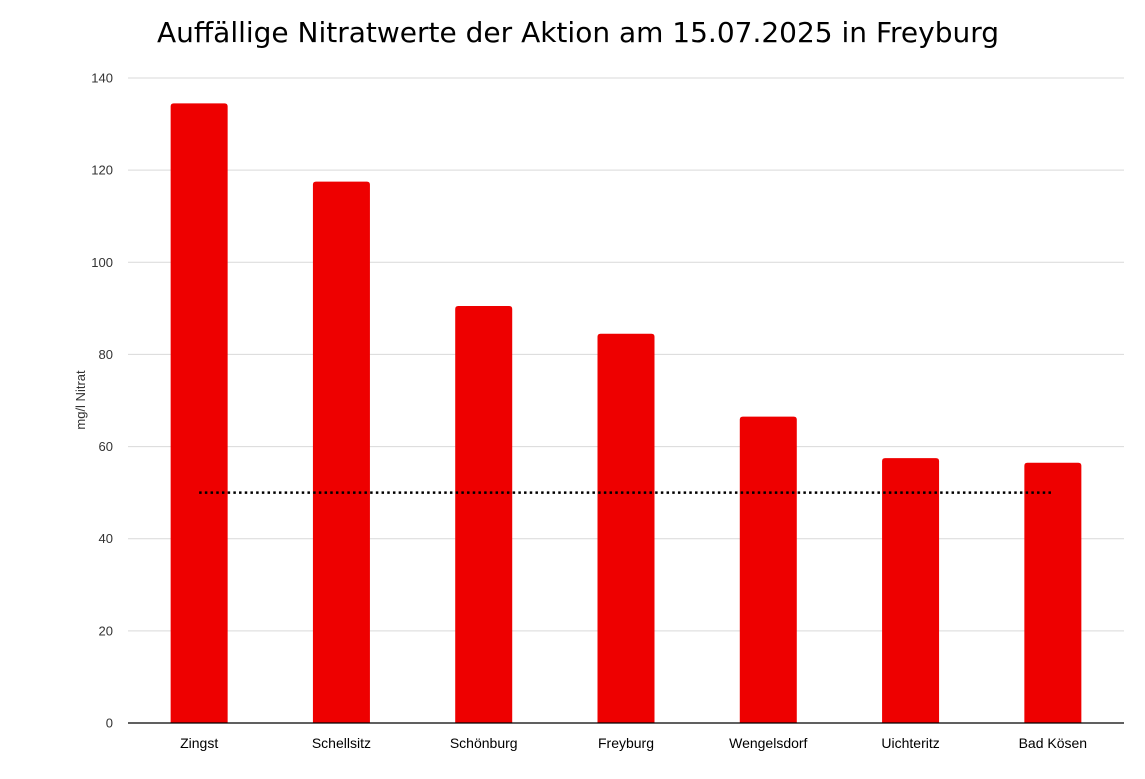 The image size is (1145, 779). I want to click on x-tick-label: Schönburg, so click(484, 743).